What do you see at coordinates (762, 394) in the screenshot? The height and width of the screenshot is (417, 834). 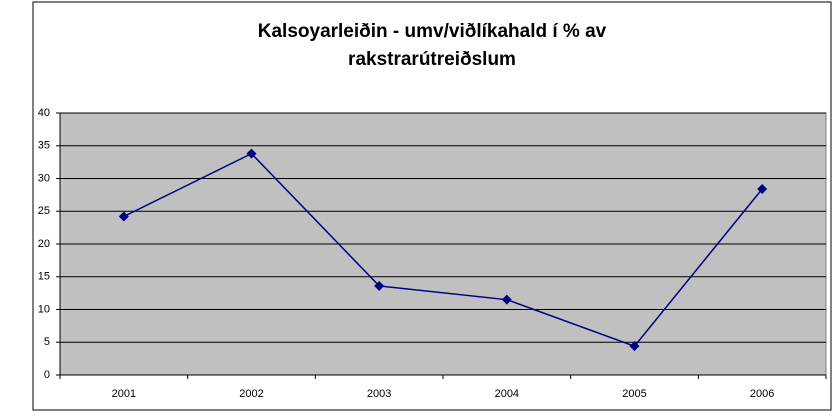 I see `x-tick-label: 2006` at bounding box center [762, 394].